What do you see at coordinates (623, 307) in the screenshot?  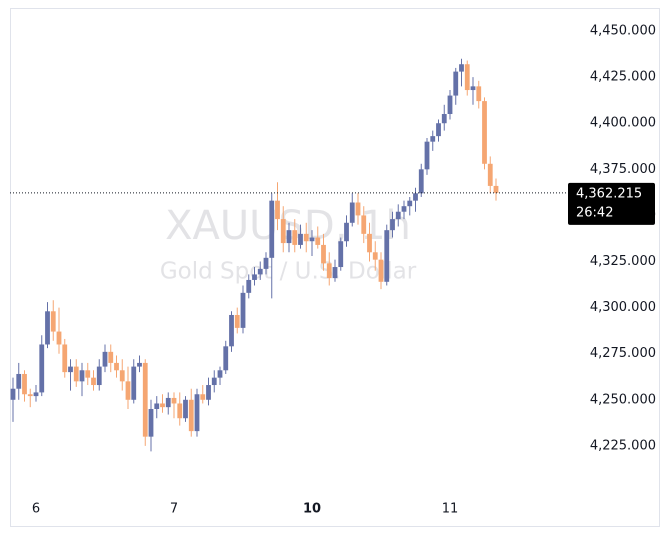 I see `y-tick-label: 4,300.000` at bounding box center [623, 307].